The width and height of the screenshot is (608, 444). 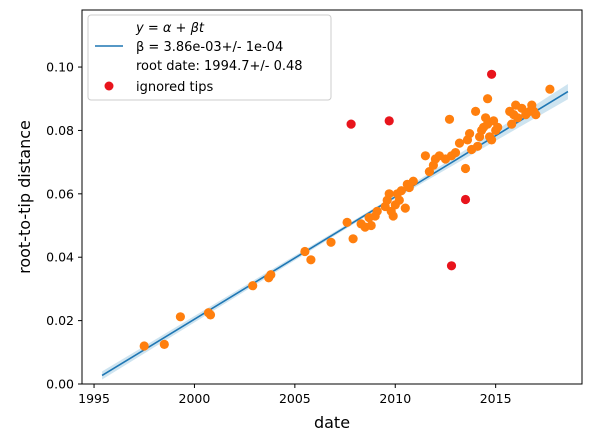 What do you see at coordinates (60, 257) in the screenshot?
I see `y-tick-label: 0.04` at bounding box center [60, 257].